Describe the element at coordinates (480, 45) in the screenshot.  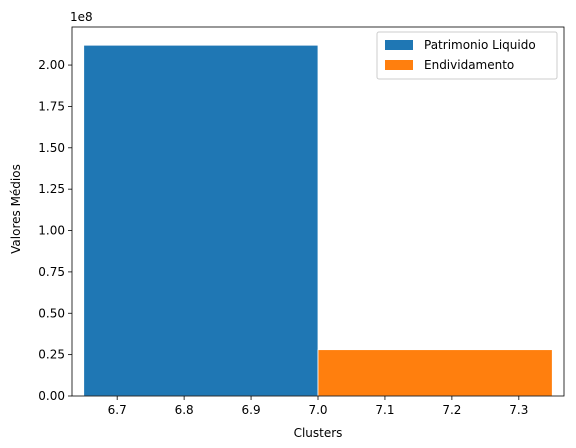
I see `legend-label-patrimonio-liquido: Patrimonio Liquido` at that location.